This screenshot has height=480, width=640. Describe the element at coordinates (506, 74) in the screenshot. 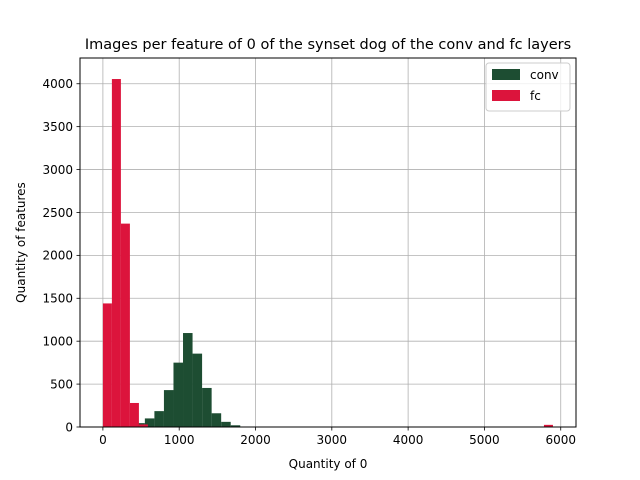

I see `legend-swatch-conv` at that location.